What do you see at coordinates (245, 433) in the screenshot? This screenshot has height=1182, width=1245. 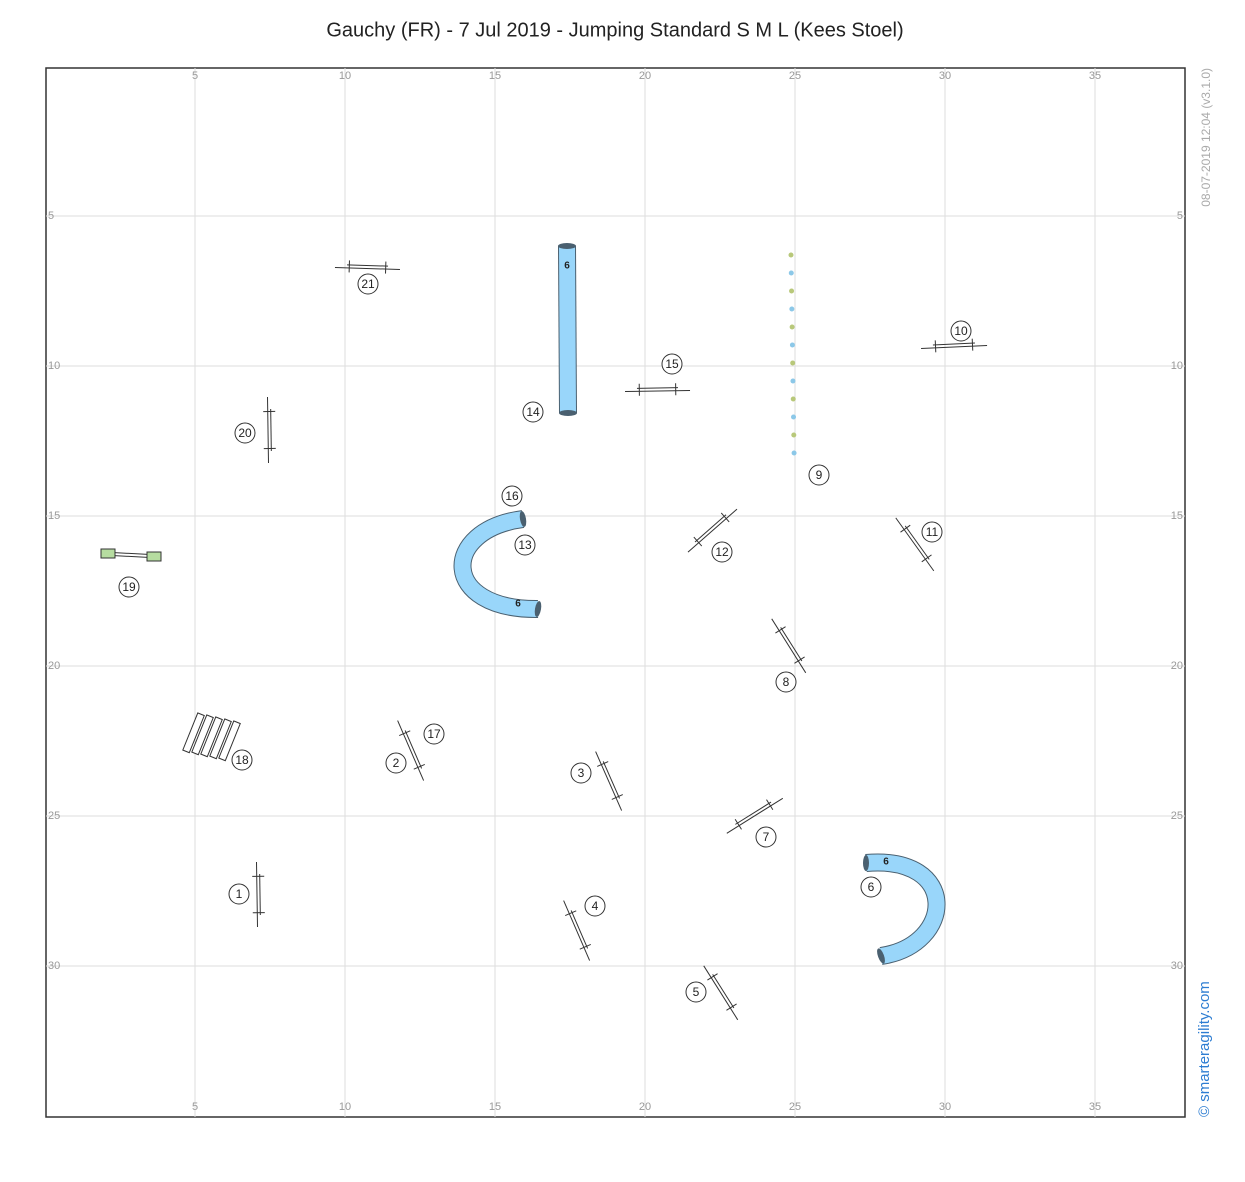 I see `obstacle-number: 20` at bounding box center [245, 433].